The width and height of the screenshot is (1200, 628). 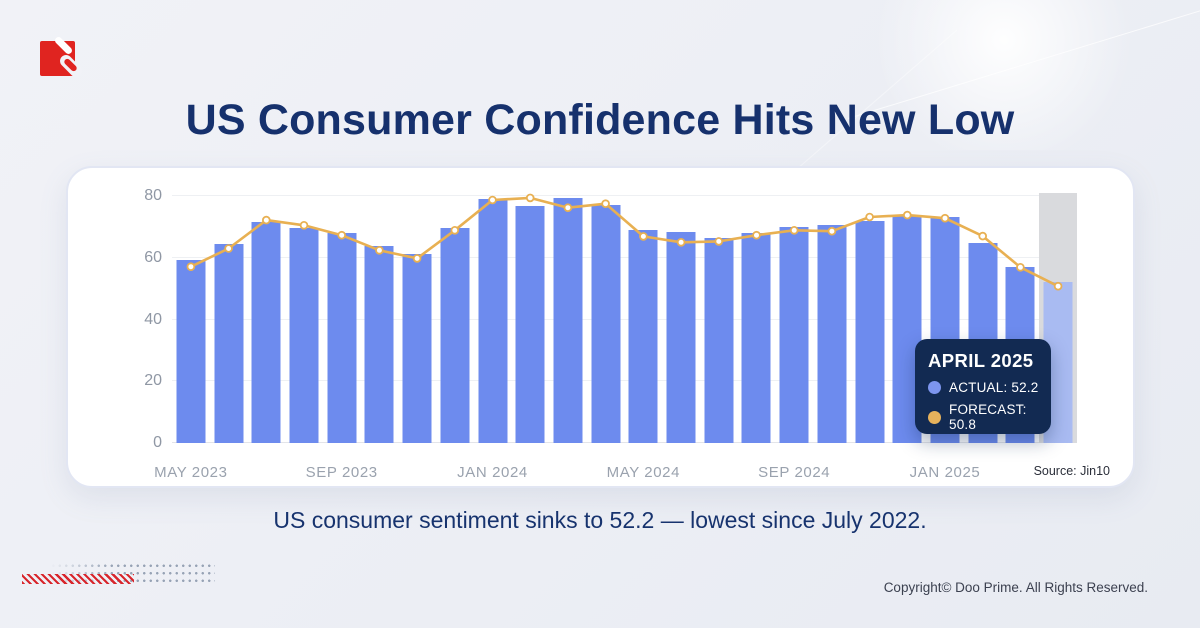 I want to click on actual-bar-may-2024, so click(x=643, y=336).